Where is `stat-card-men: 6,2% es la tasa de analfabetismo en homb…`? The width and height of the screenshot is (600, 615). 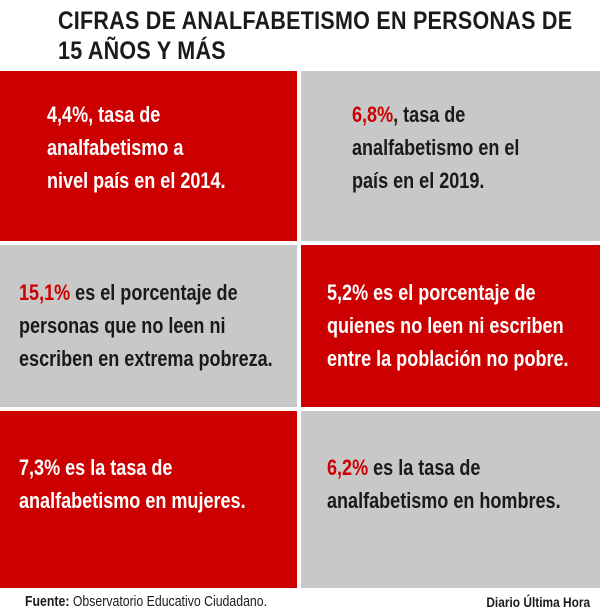 stat-card-men: 6,2% es la tasa de analfabetismo en homb… is located at coordinates (450, 499).